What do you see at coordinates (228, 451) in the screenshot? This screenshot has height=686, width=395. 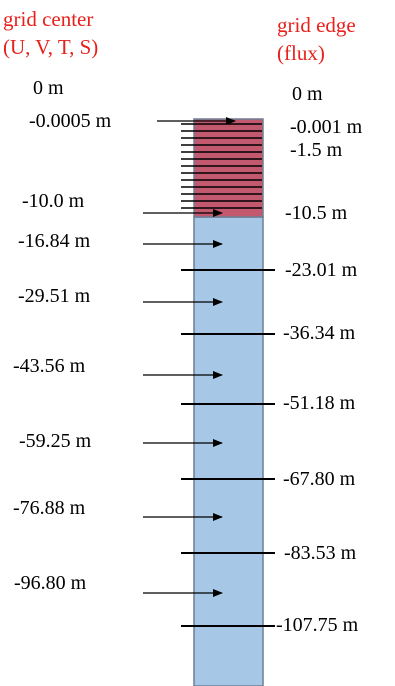 I see `lower-layer-column` at bounding box center [228, 451].